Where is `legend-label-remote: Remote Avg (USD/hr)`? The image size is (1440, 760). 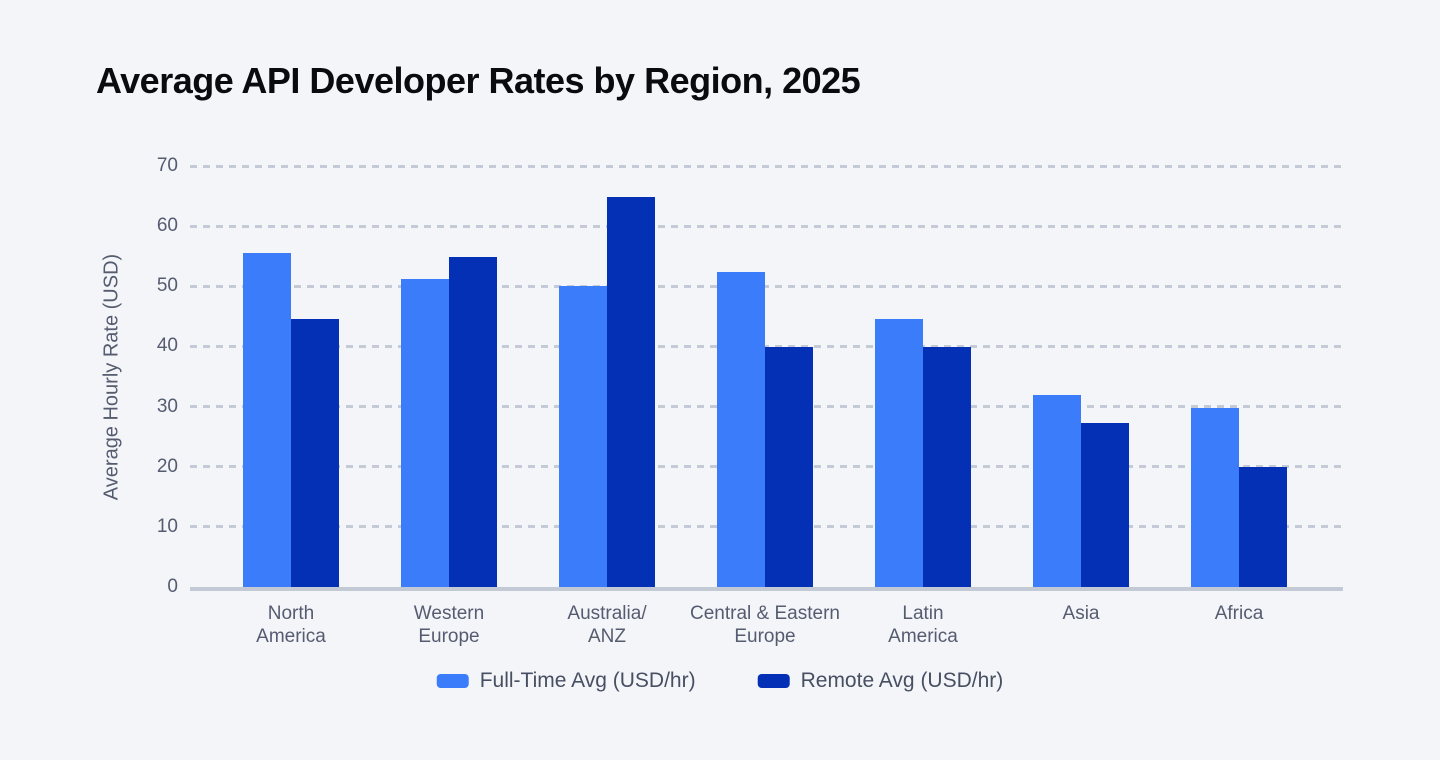
legend-label-remote: Remote Avg (USD/hr) is located at coordinates (902, 680).